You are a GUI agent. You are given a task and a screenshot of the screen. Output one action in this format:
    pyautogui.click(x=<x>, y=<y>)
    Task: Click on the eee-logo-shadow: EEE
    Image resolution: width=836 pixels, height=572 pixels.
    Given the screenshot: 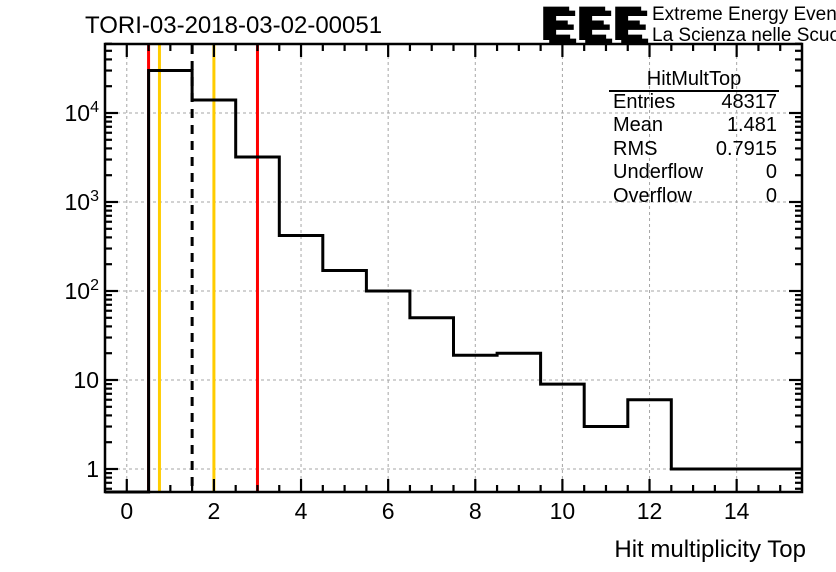 What is the action you would take?
    pyautogui.click(x=600, y=28)
    